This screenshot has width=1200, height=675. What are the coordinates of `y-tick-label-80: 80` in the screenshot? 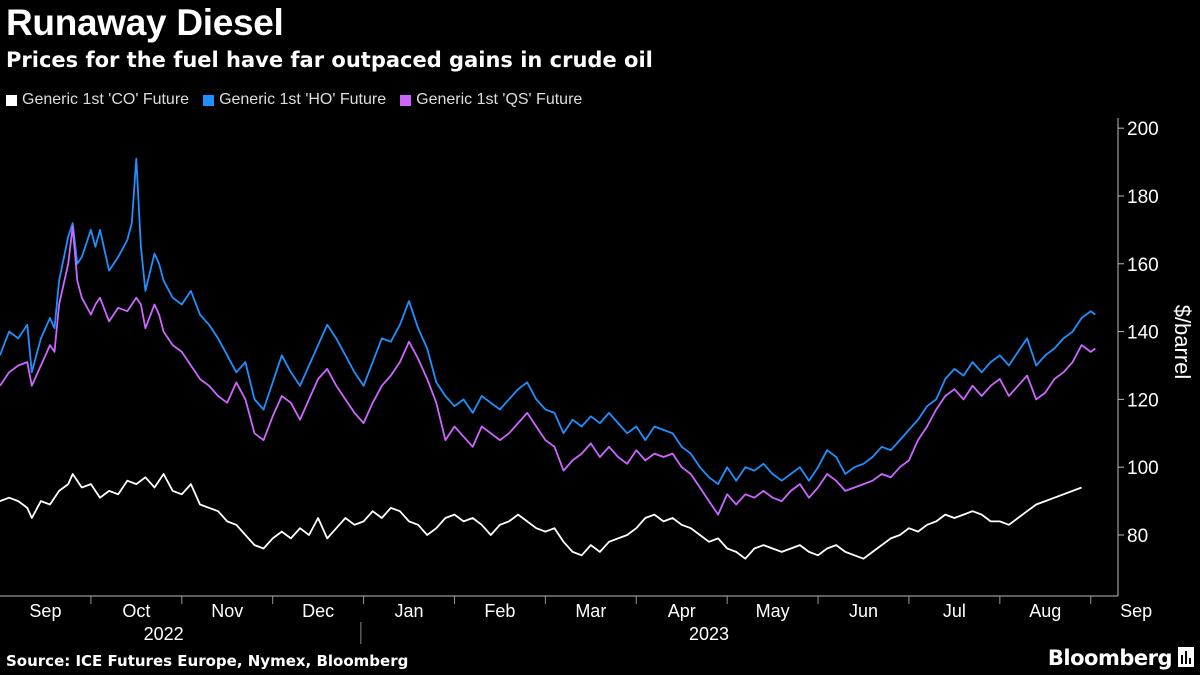 It's located at (1137, 536).